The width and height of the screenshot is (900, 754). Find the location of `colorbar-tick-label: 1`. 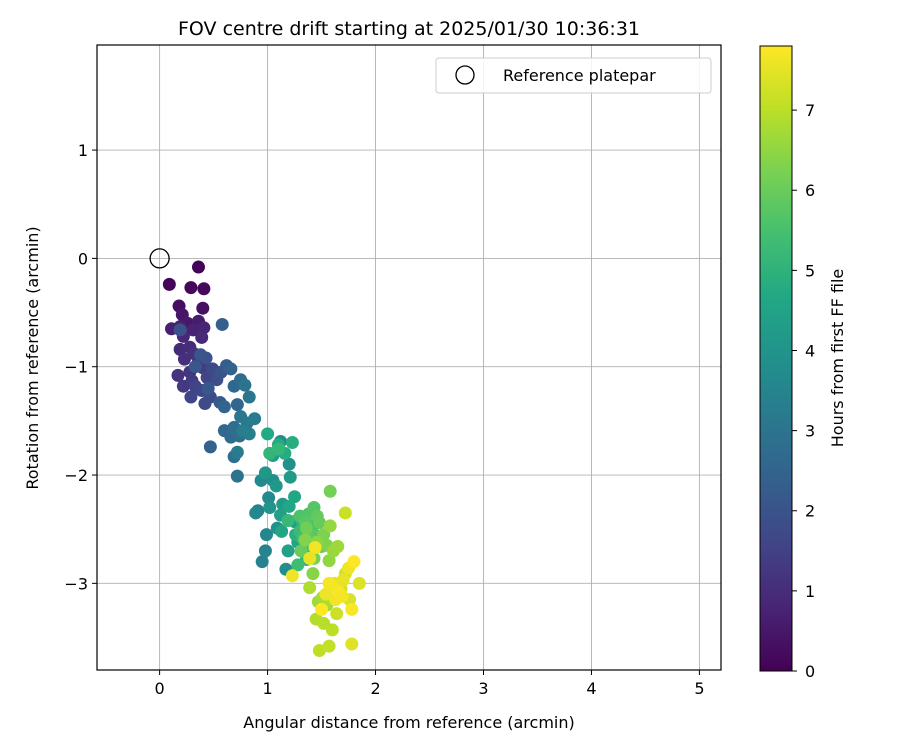

colorbar-tick-label: 1 is located at coordinates (810, 591).